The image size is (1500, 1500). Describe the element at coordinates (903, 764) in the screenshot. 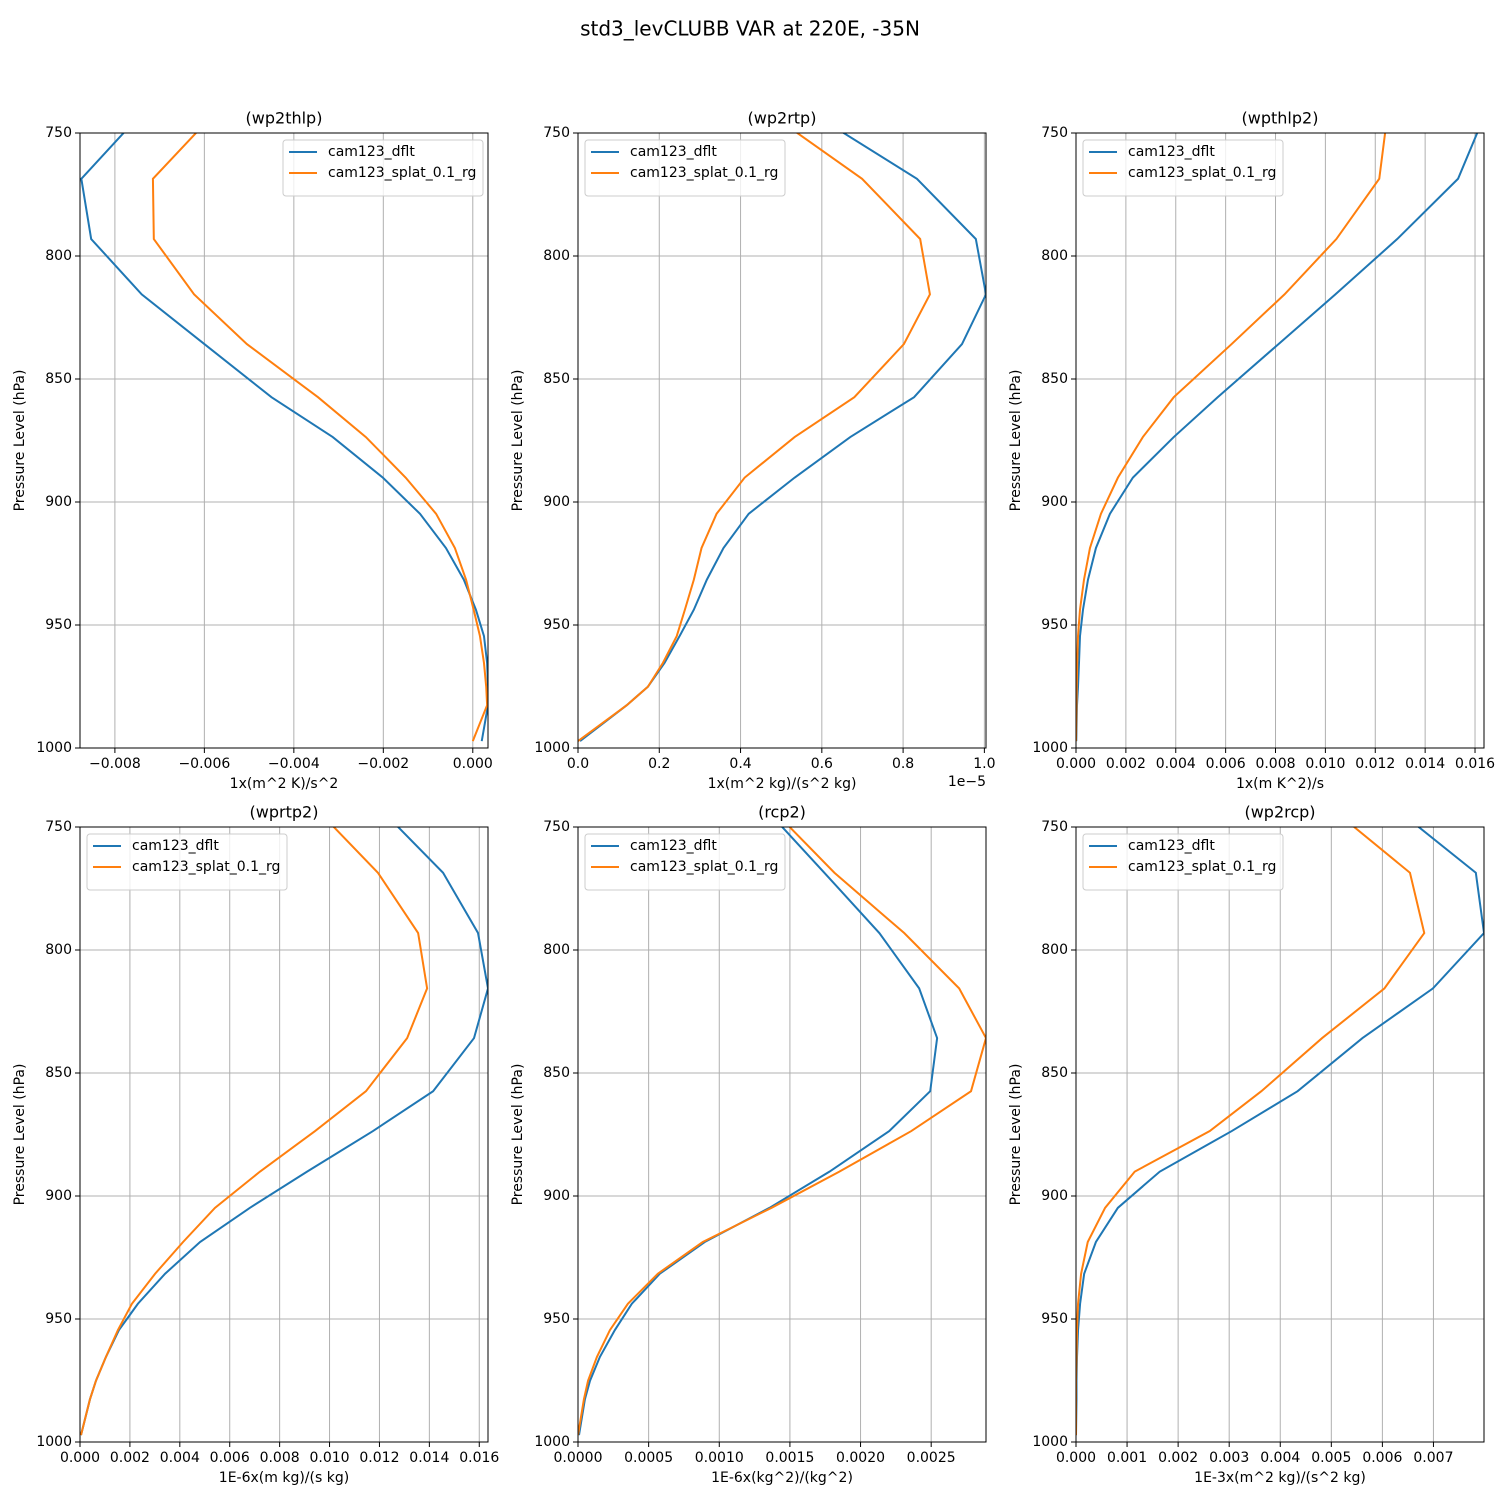

I see `x-tick-label: 0.8` at that location.